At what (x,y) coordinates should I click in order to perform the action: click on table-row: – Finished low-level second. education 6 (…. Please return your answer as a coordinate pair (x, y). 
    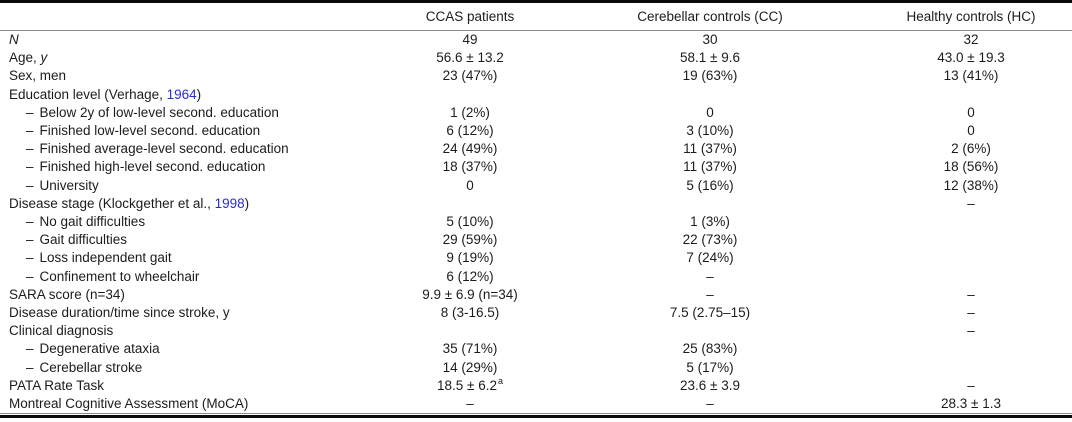
    Looking at the image, I should click on (536, 131).